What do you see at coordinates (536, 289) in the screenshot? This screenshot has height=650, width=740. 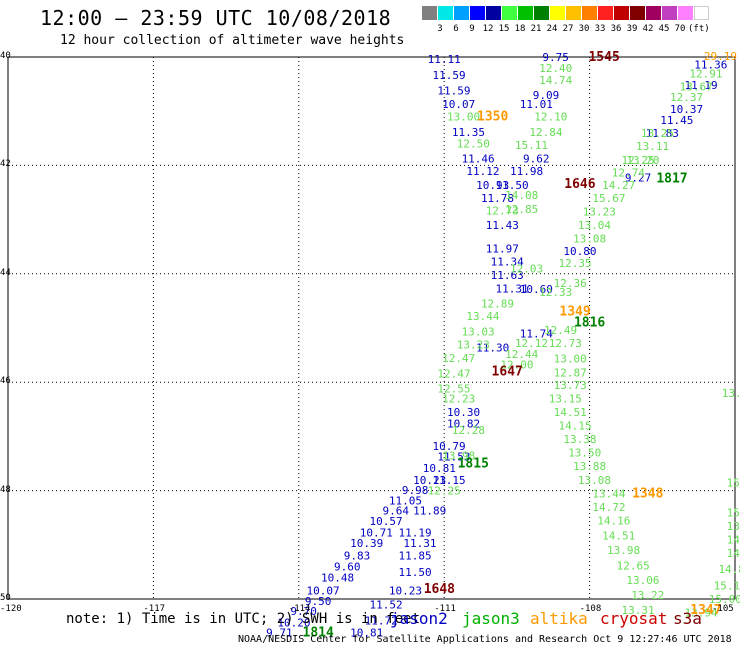 I see `wave-height-label: 10.60` at bounding box center [536, 289].